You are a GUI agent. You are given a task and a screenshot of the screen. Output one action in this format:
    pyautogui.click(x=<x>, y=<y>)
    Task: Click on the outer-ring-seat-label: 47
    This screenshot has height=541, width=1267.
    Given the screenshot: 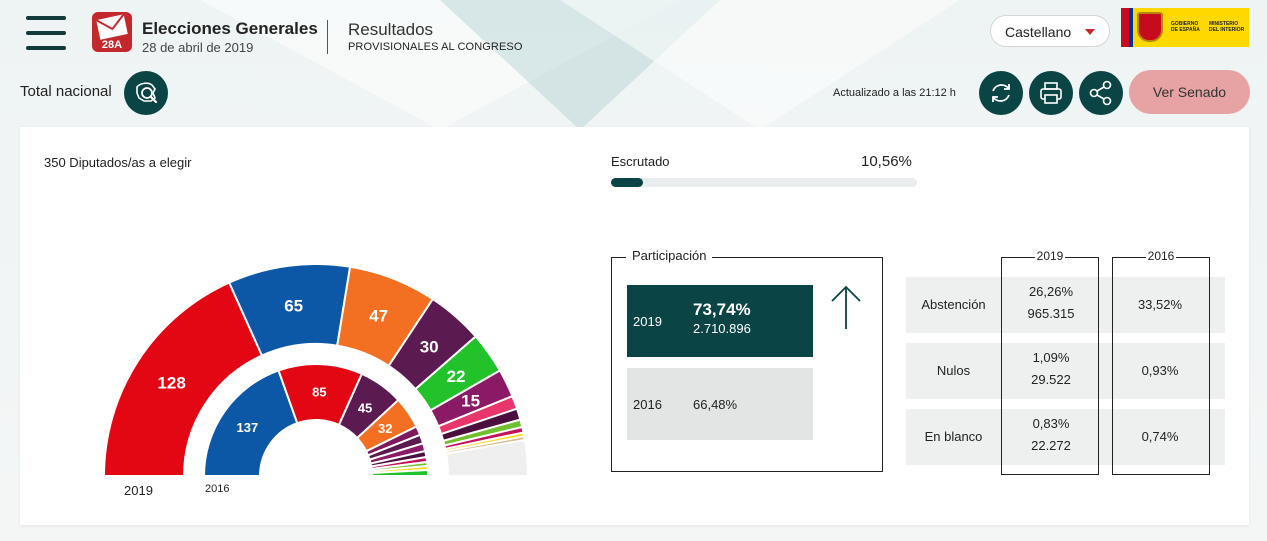 What is the action you would take?
    pyautogui.click(x=378, y=316)
    